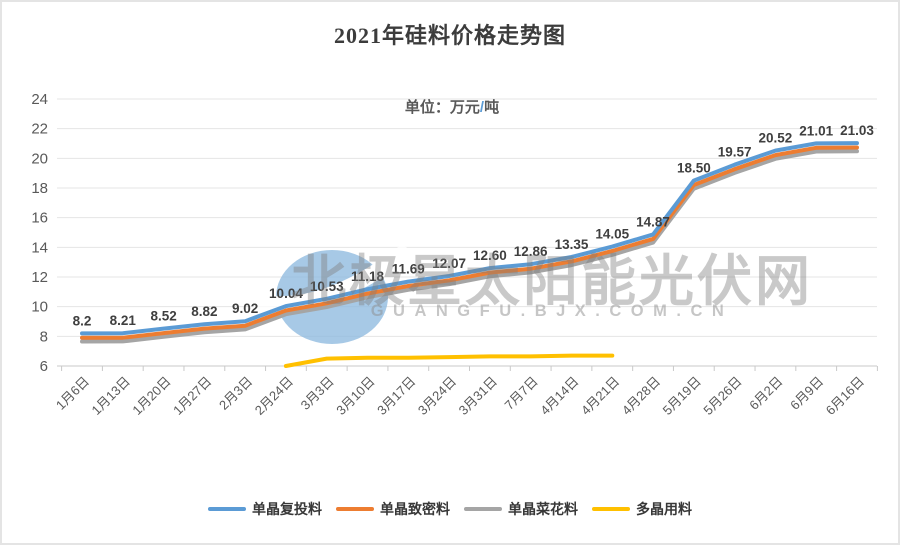 The height and width of the screenshot is (545, 900). What do you see at coordinates (415, 509) in the screenshot?
I see `legend-label: 单晶致密料` at bounding box center [415, 509].